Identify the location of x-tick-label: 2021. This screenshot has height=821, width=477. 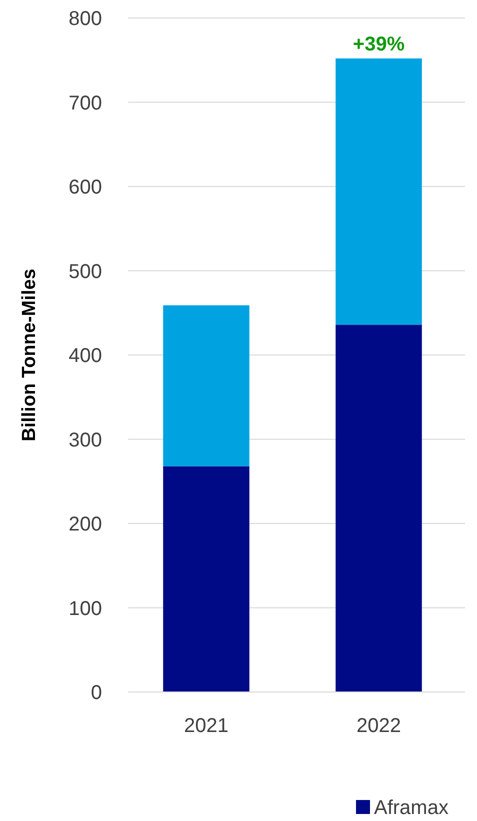
(206, 726).